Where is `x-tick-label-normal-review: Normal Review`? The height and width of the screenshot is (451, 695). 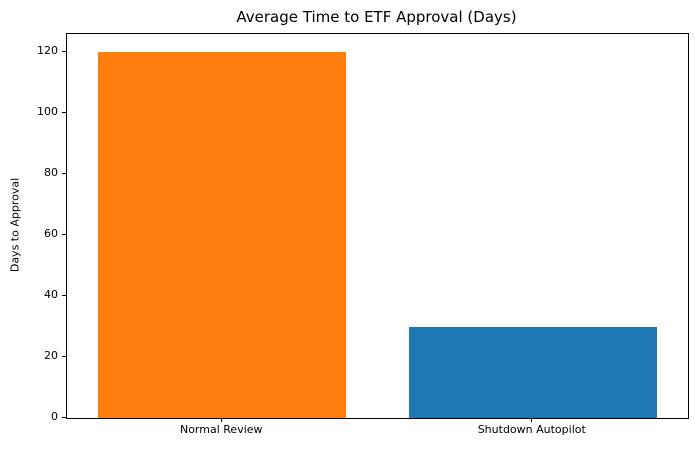
x-tick-label-normal-review: Normal Review is located at coordinates (221, 429).